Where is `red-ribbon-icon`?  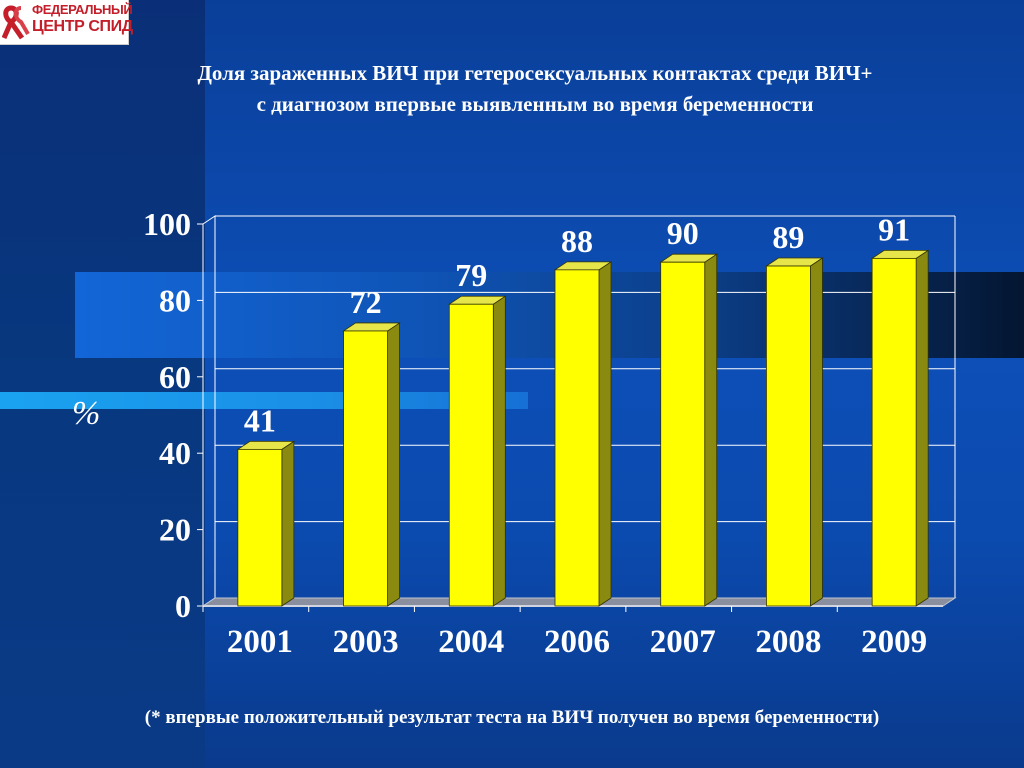 red-ribbon-icon is located at coordinates (16, 22).